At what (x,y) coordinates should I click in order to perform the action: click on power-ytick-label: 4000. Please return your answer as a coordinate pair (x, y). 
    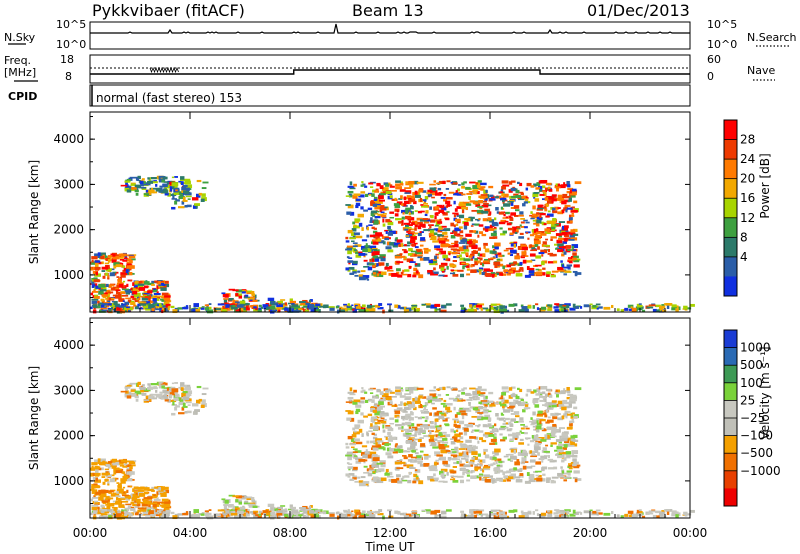
    Looking at the image, I should click on (68, 139).